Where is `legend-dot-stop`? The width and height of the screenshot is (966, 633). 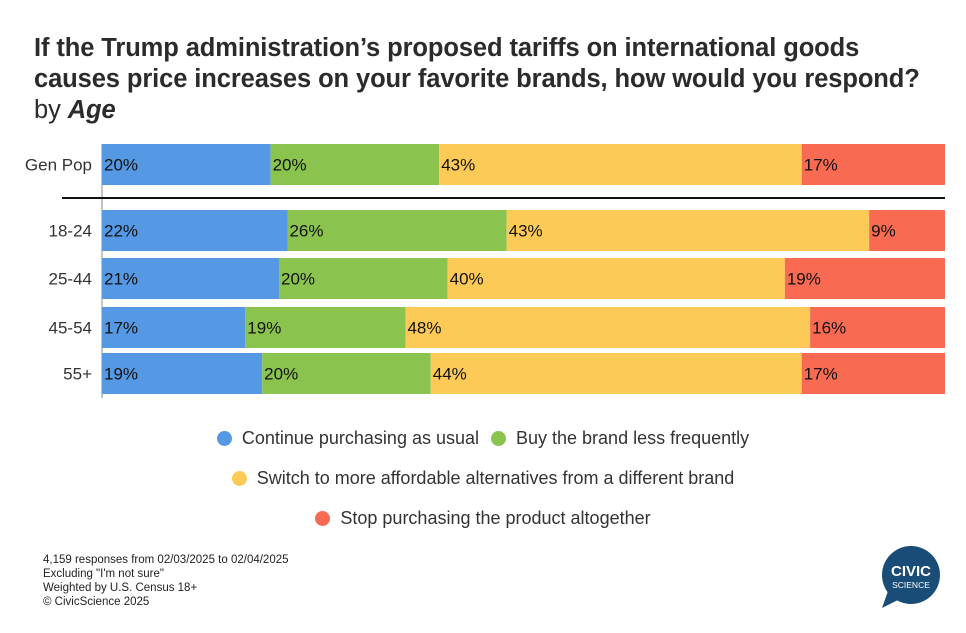
legend-dot-stop is located at coordinates (323, 518).